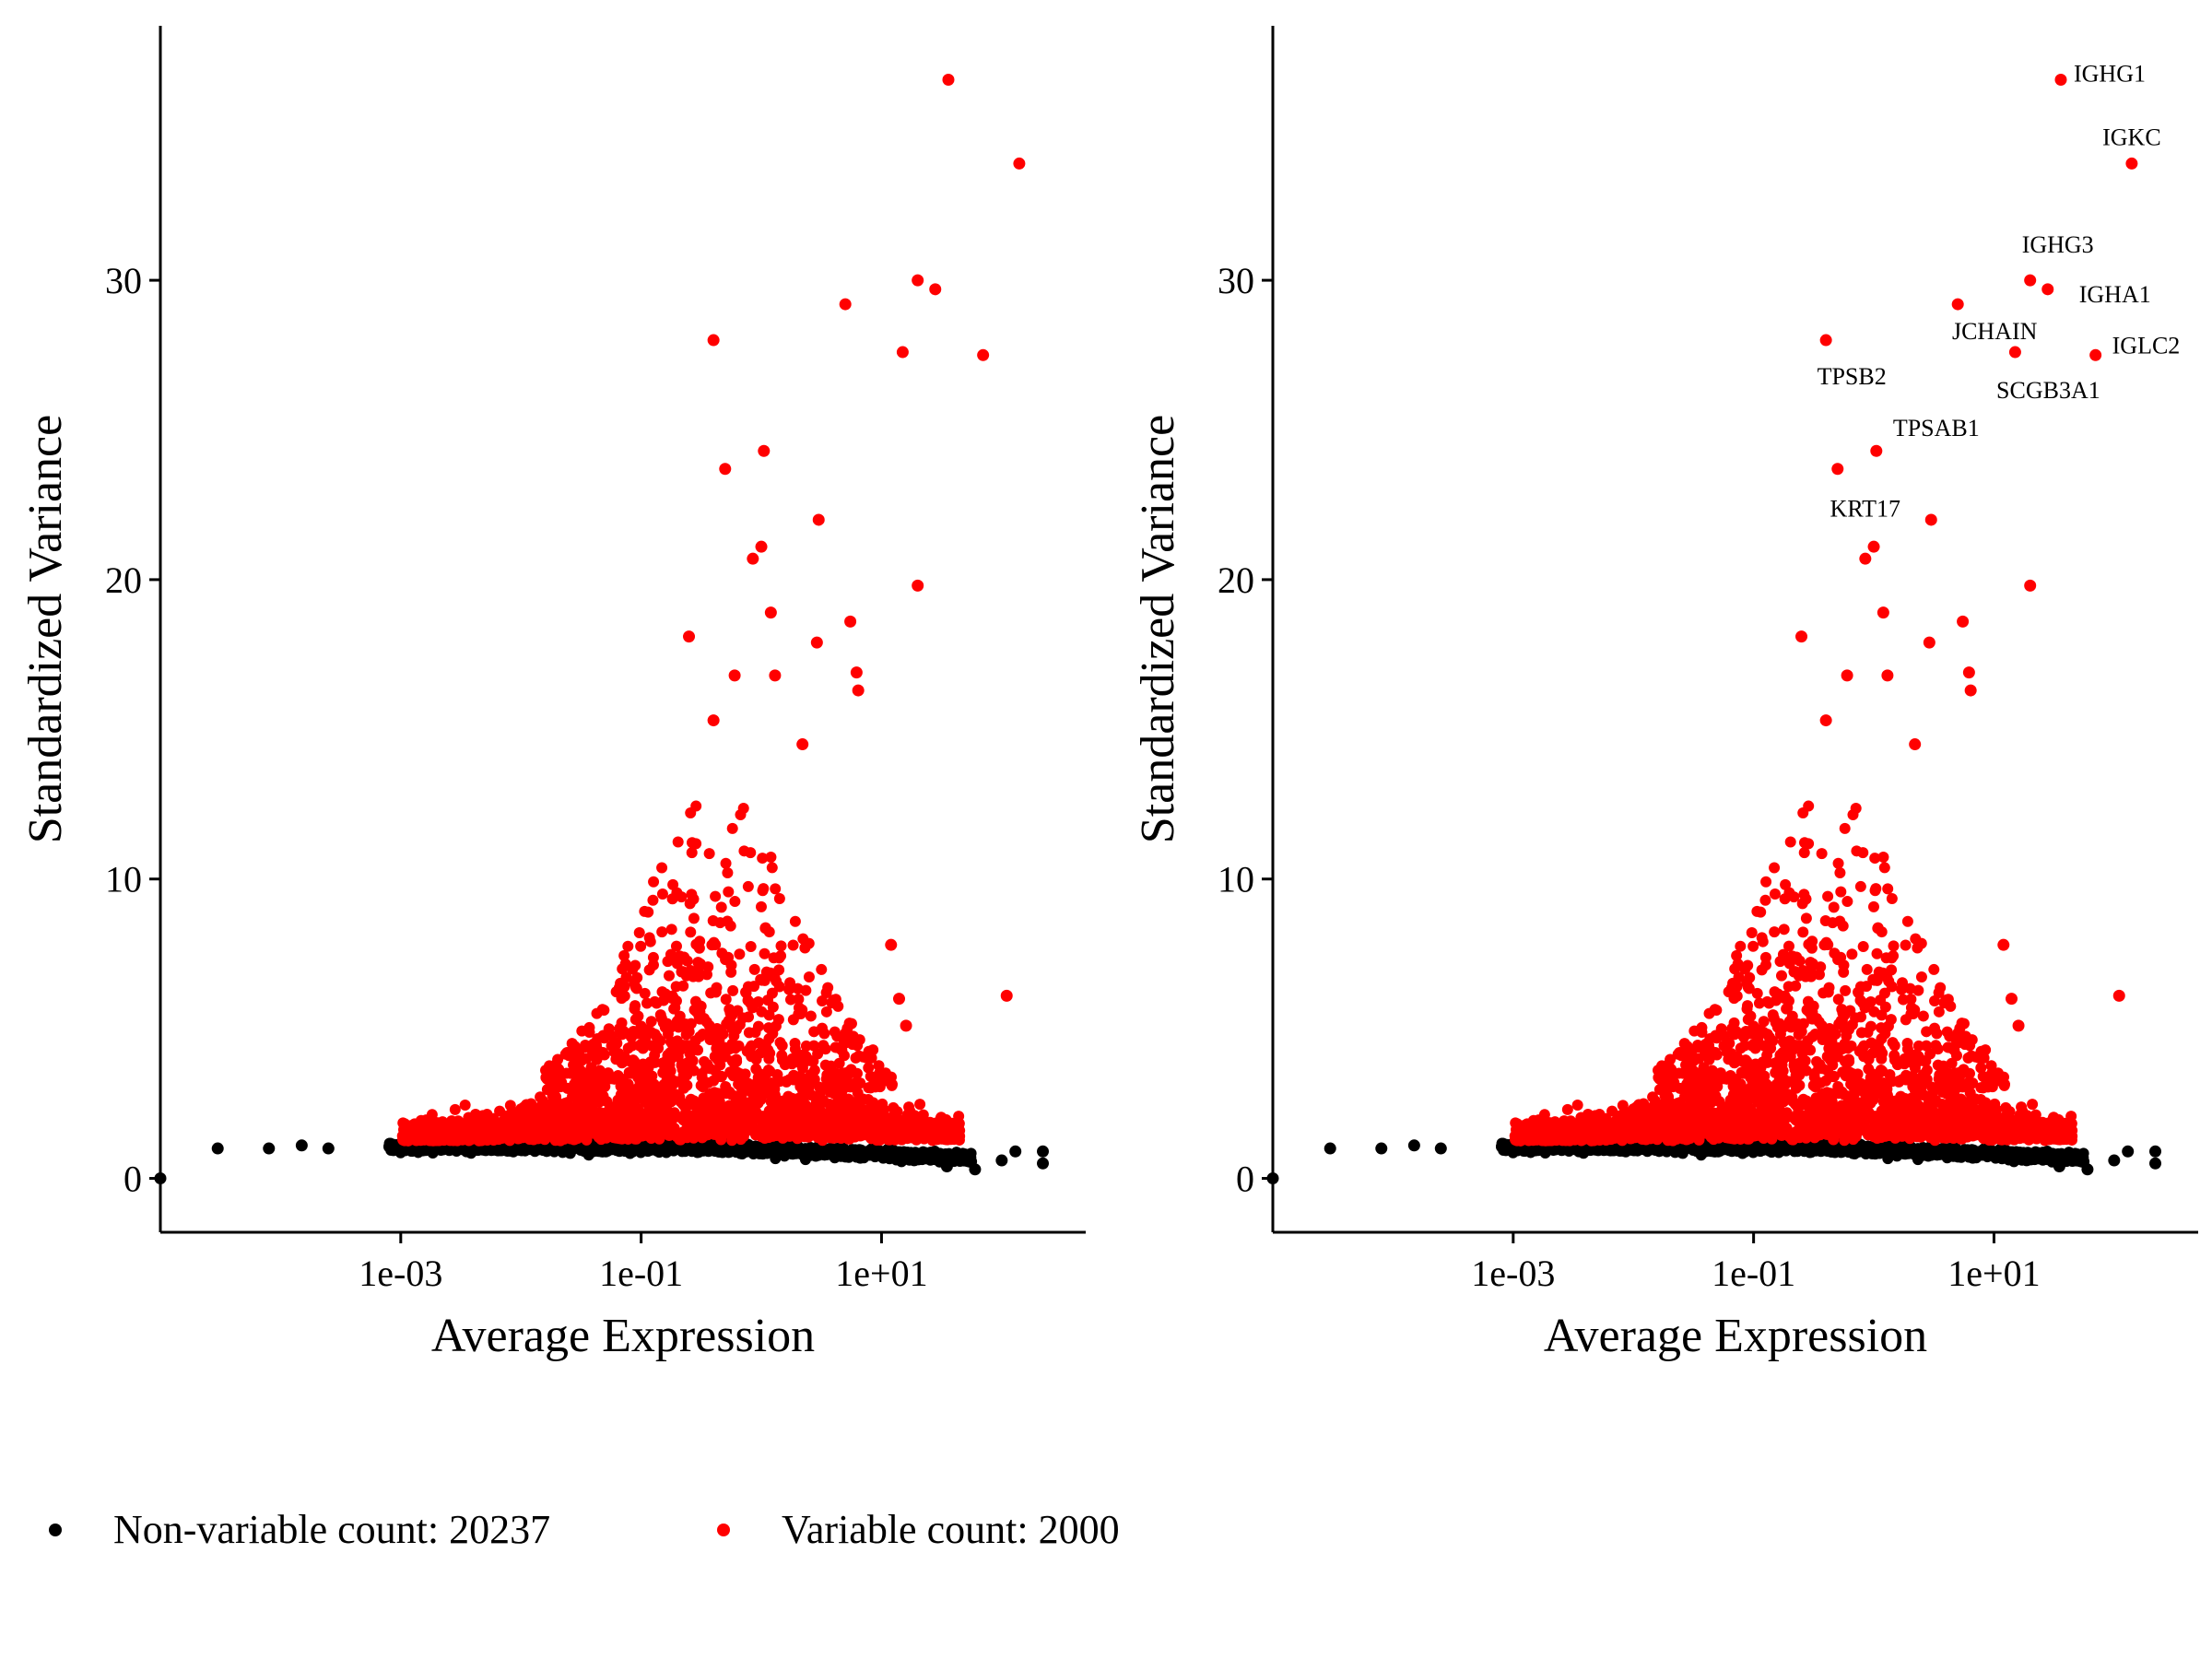 Image resolution: width=2212 pixels, height=1659 pixels. Describe the element at coordinates (400, 1273) in the screenshot. I see `x-tick-label: 1e-03` at that location.